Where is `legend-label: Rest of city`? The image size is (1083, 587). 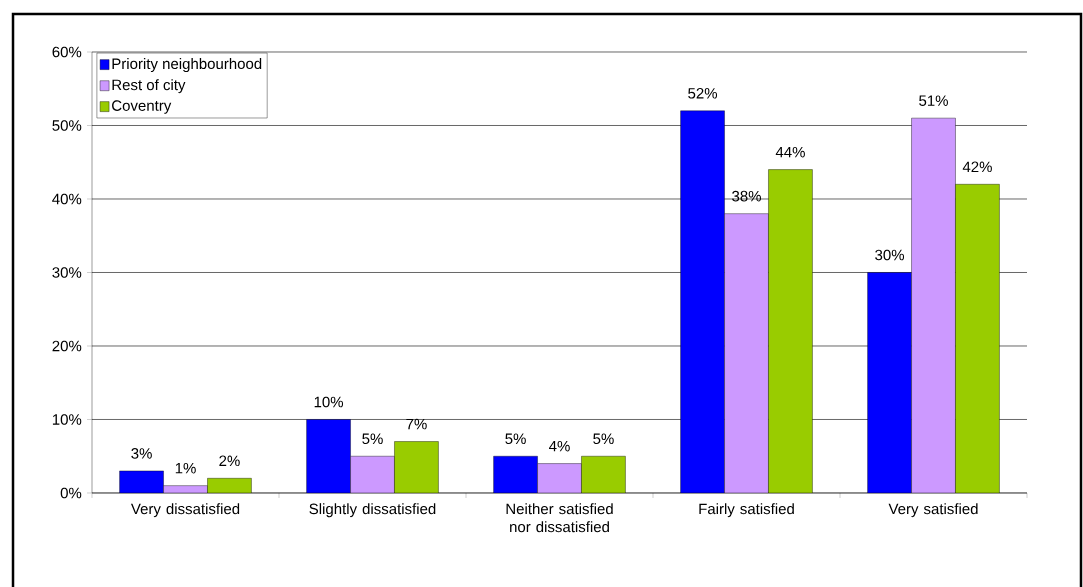 legend-label: Rest of city is located at coordinates (149, 86).